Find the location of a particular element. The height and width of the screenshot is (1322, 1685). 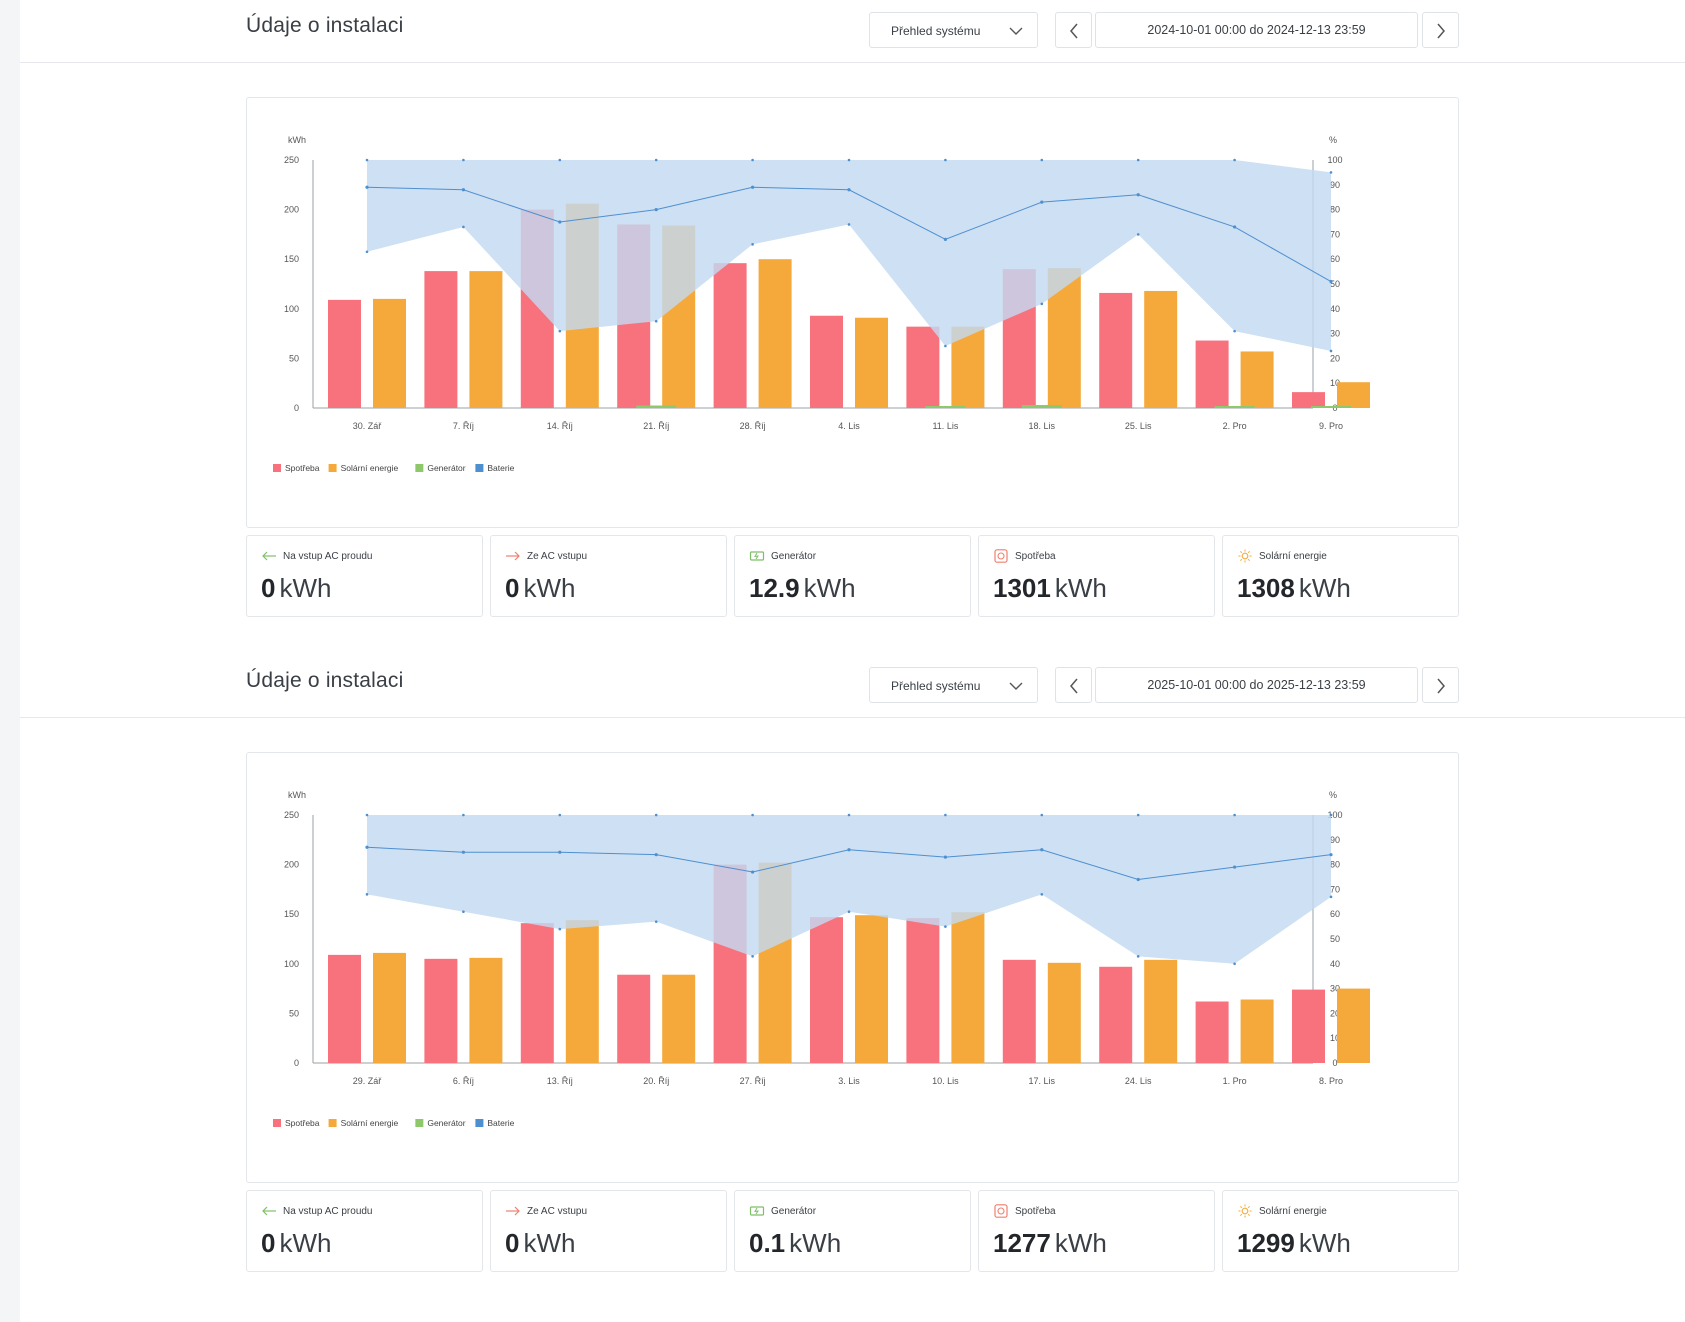

left-sidebar-strip is located at coordinates (10, 661).